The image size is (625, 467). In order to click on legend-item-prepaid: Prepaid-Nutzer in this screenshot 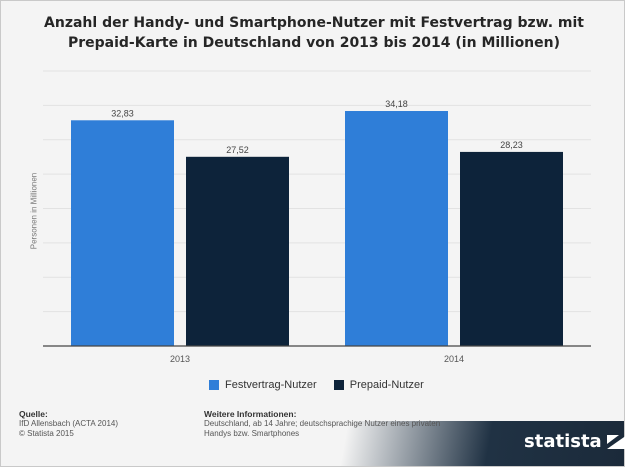, I will do `click(378, 385)`.